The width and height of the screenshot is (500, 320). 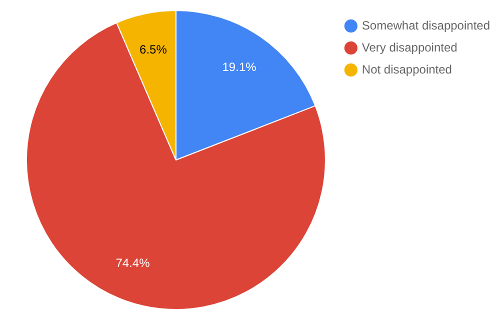 What do you see at coordinates (410, 47) in the screenshot?
I see `legend-label: Very disappointed` at bounding box center [410, 47].